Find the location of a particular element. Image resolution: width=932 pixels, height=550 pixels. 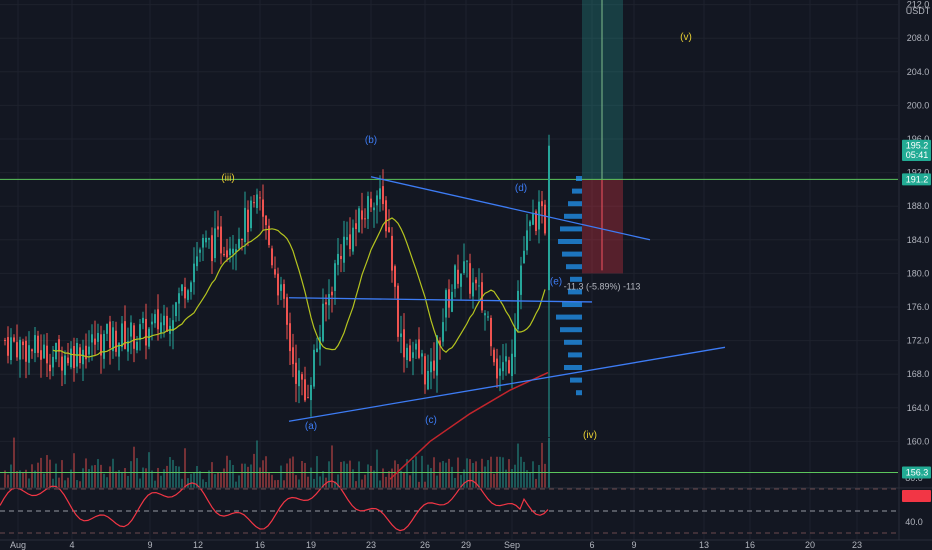

price-badge is located at coordinates (916, 472).